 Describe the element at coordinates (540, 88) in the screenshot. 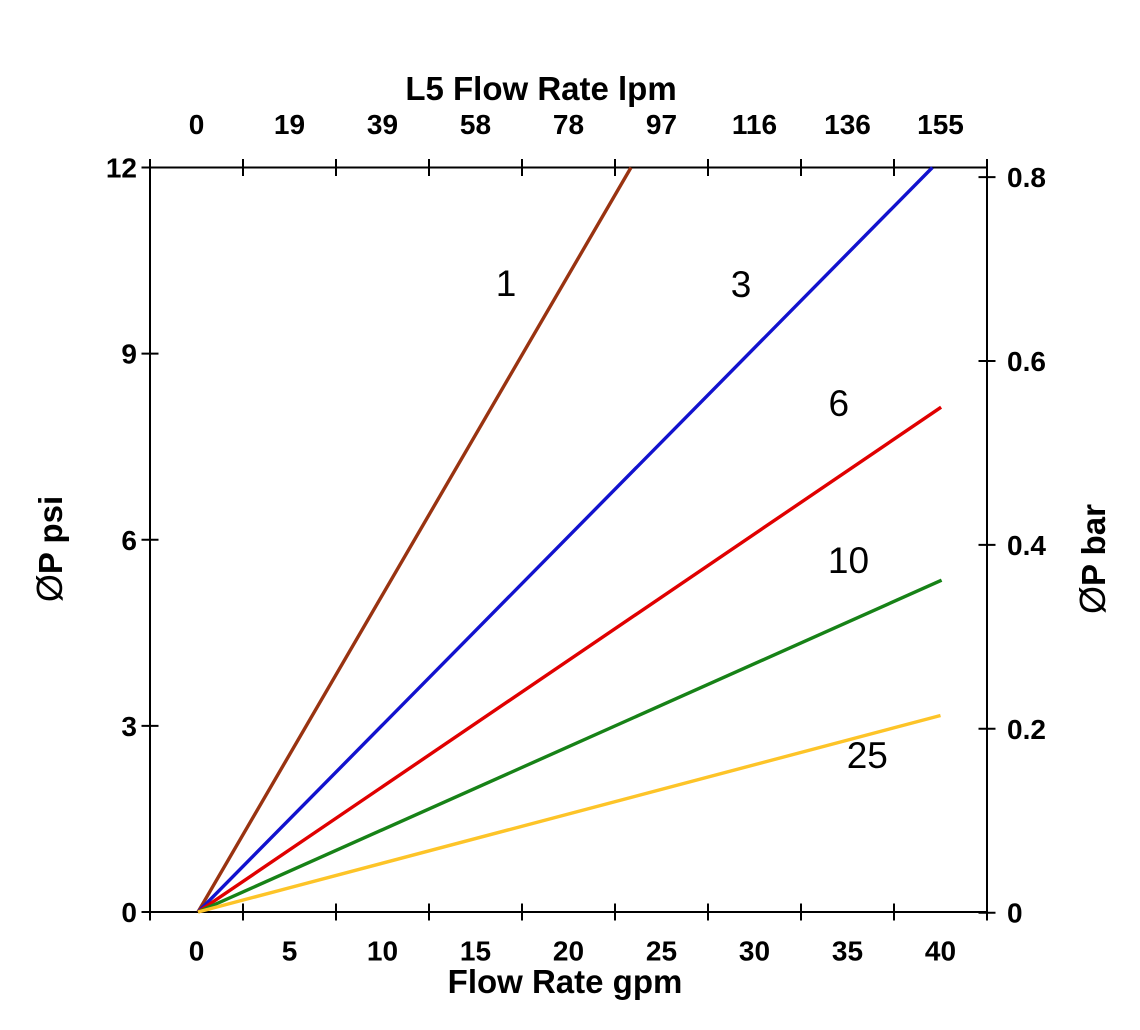

I see `svg-text: L5 Flow Rate lpm` at that location.